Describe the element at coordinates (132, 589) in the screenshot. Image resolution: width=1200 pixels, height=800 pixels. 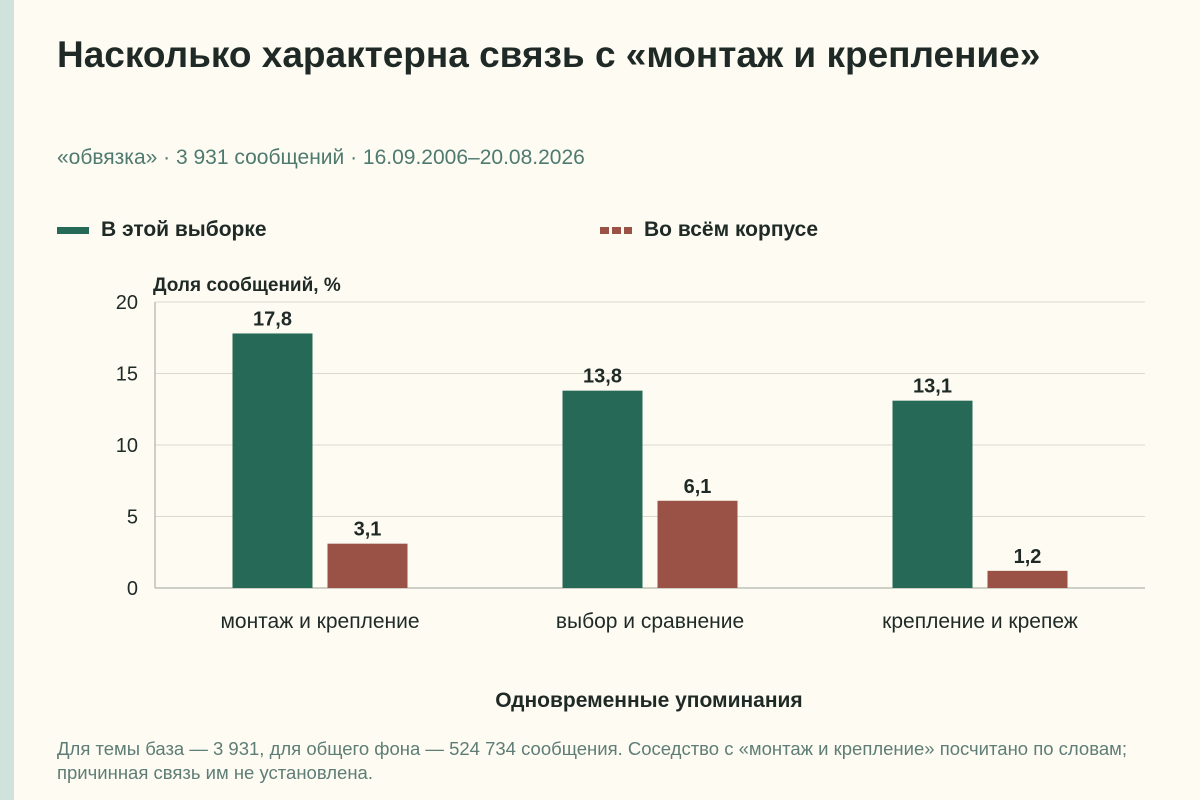
I see `y-tick-label: 0` at that location.